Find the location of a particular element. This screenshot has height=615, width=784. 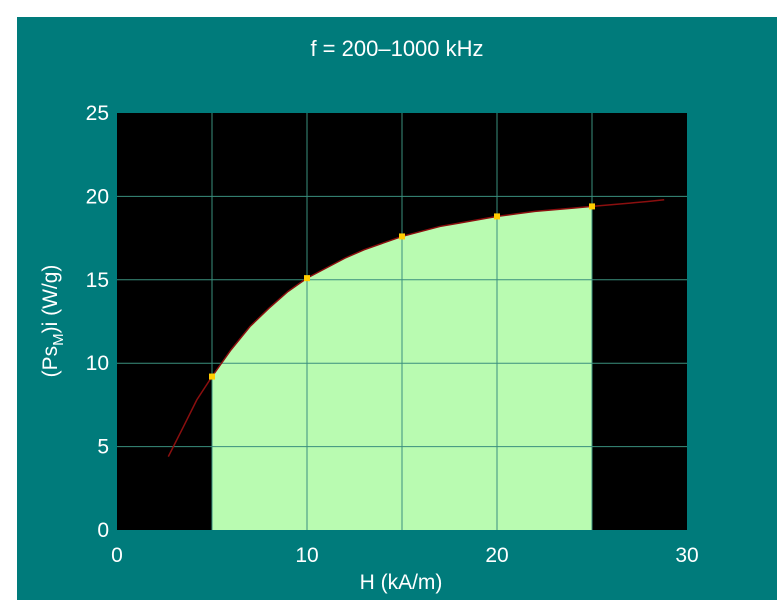

y-tick-label: 5 is located at coordinates (103, 447).